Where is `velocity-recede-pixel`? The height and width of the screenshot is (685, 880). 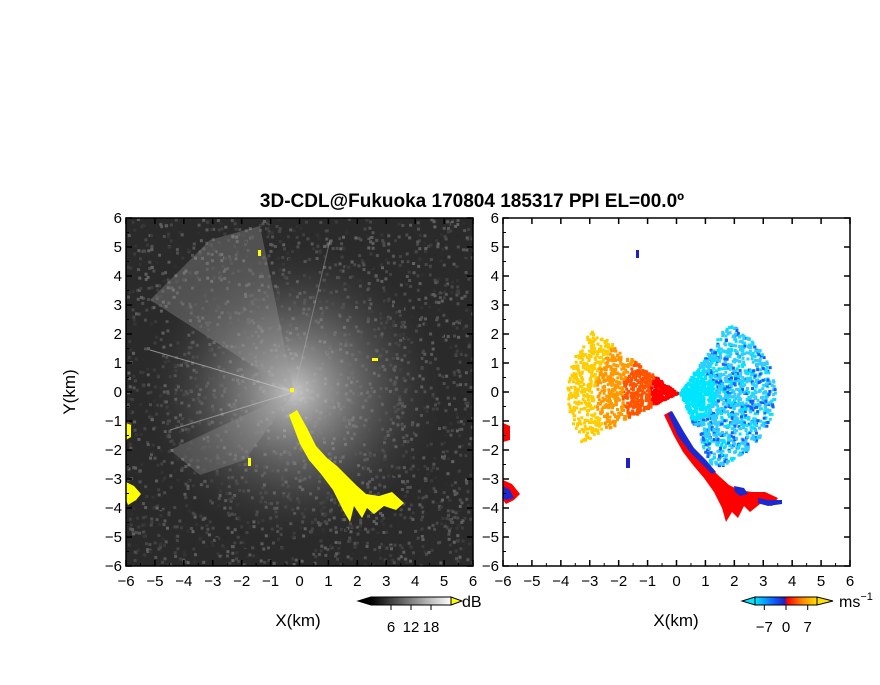
velocity-recede-pixel is located at coordinates (576, 362).